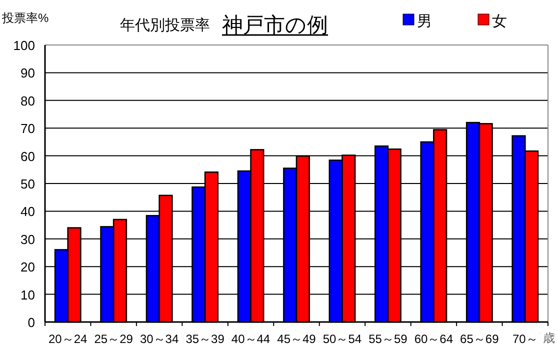  Describe the element at coordinates (275, 25) in the screenshot. I see `chart-subtitle: 神戸市の例` at that location.